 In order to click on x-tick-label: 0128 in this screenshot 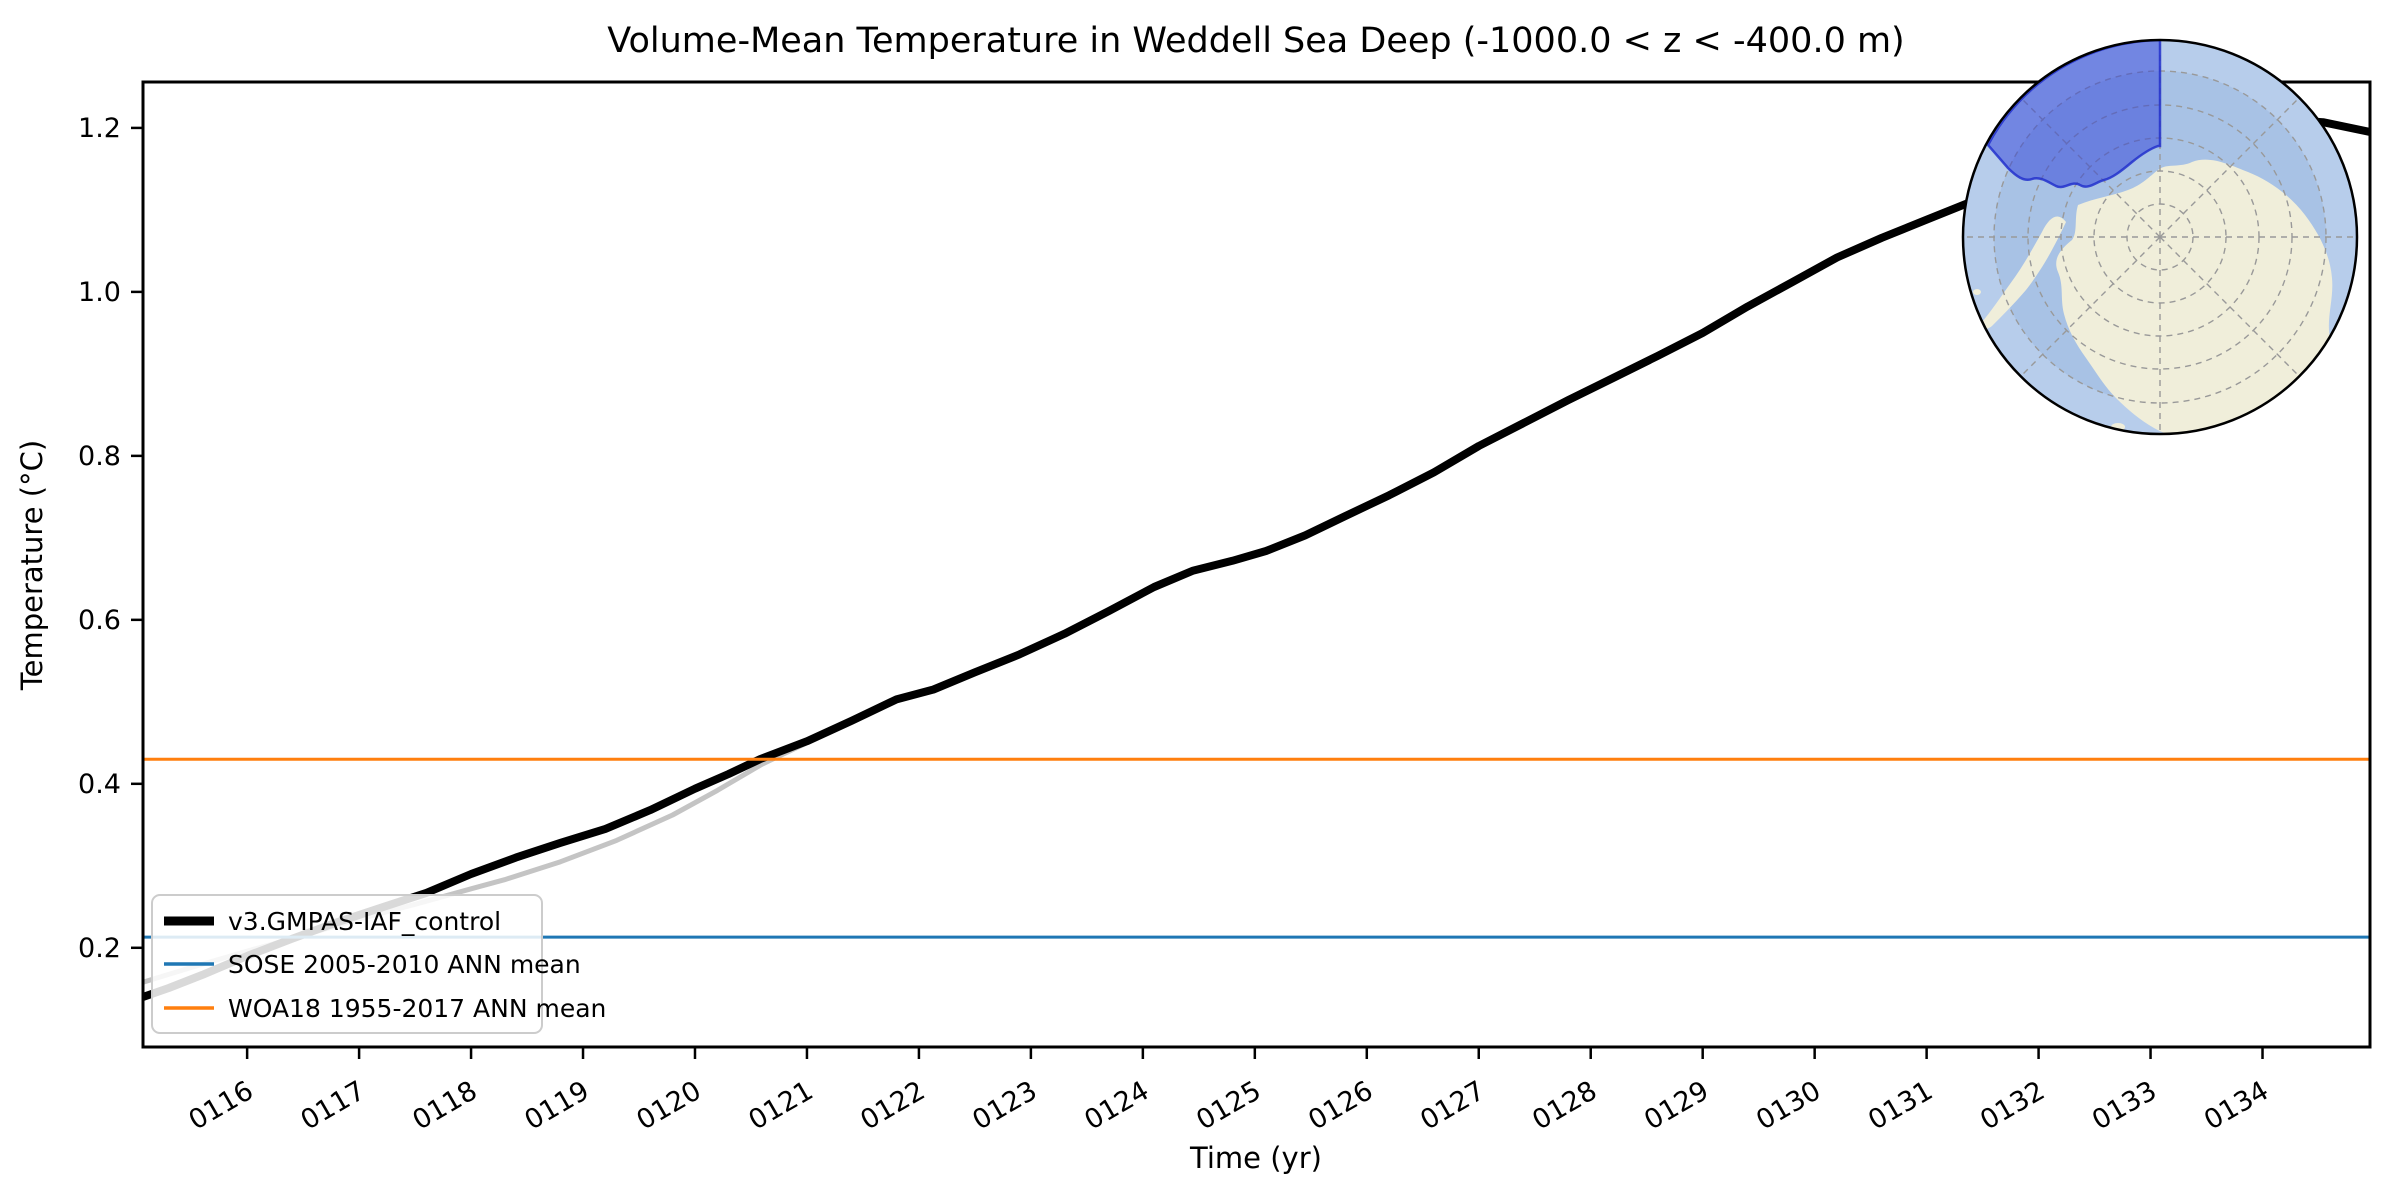, I will do `click(1564, 1105)`.